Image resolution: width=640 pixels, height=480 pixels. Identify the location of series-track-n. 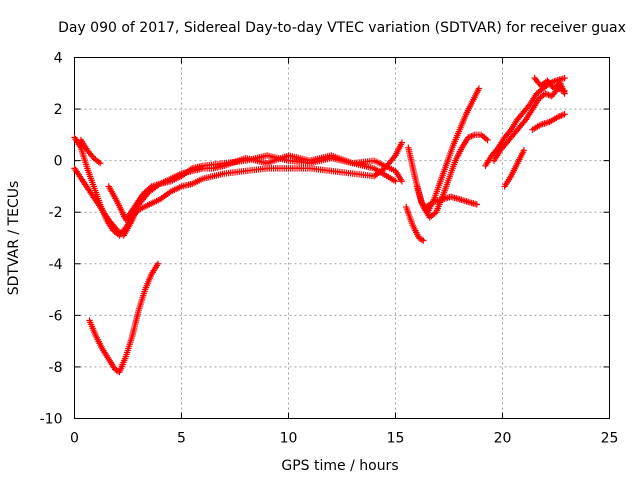
(549, 85).